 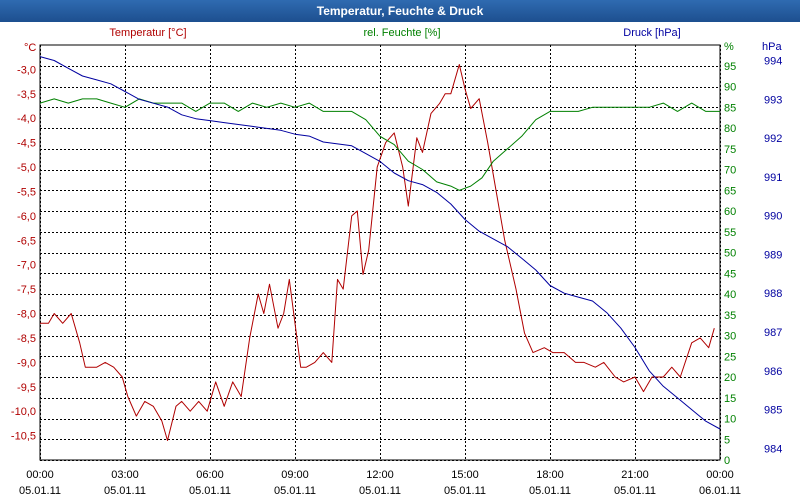 What do you see at coordinates (465, 475) in the screenshot?
I see `x-tick-time: 15:00` at bounding box center [465, 475].